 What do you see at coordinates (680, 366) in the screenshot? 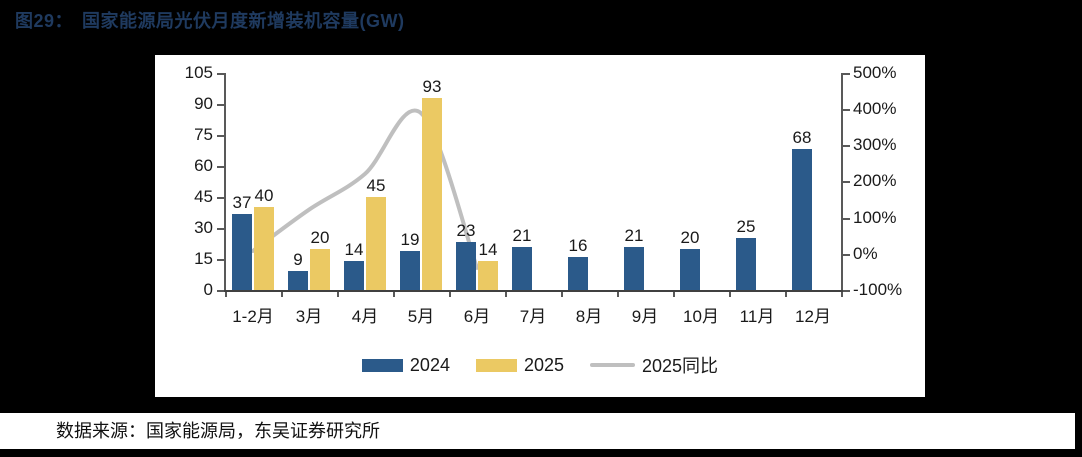
I see `legend-label-yoy: 2025同比` at bounding box center [680, 366].